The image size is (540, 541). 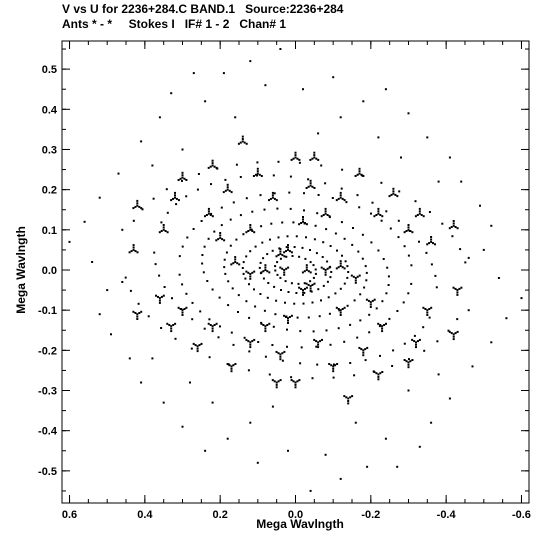 I want to click on x-tick-label: -0.6, so click(x=521, y=515).